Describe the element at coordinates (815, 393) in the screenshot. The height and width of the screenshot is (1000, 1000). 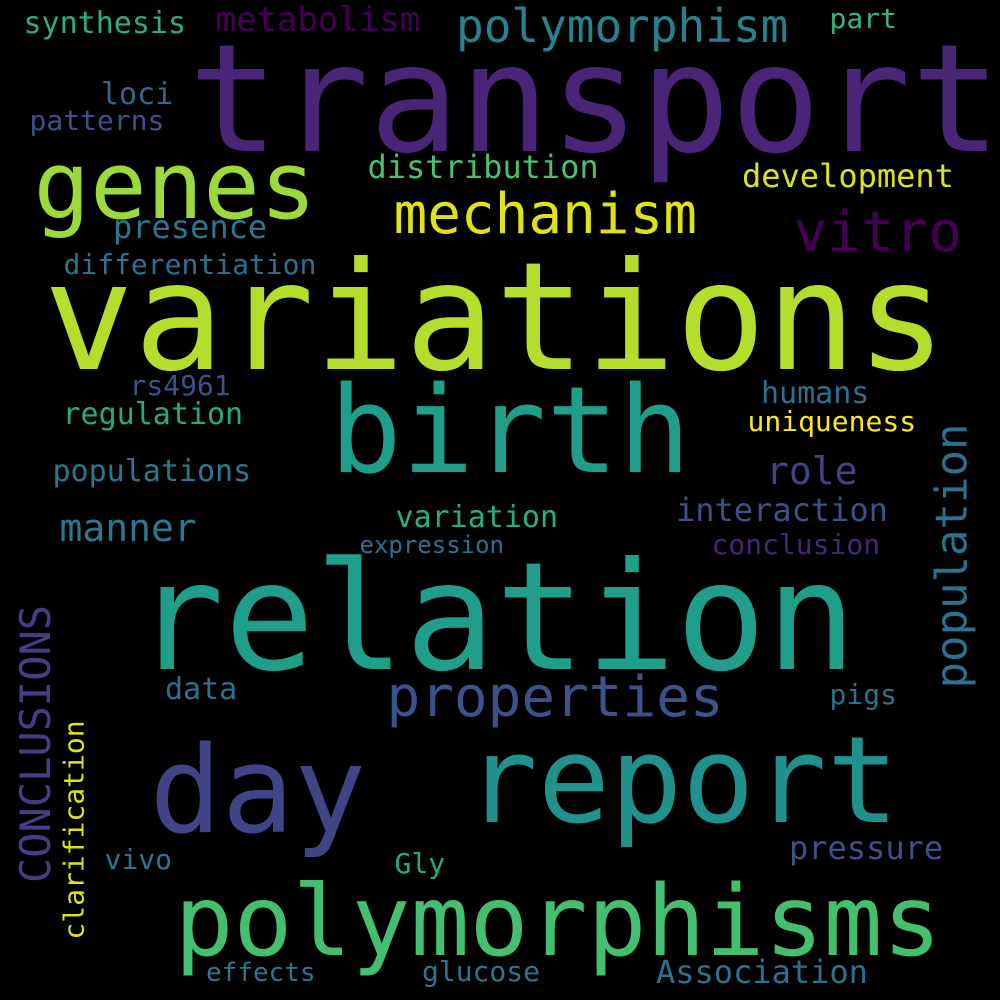
I see `word-humans: humans` at that location.